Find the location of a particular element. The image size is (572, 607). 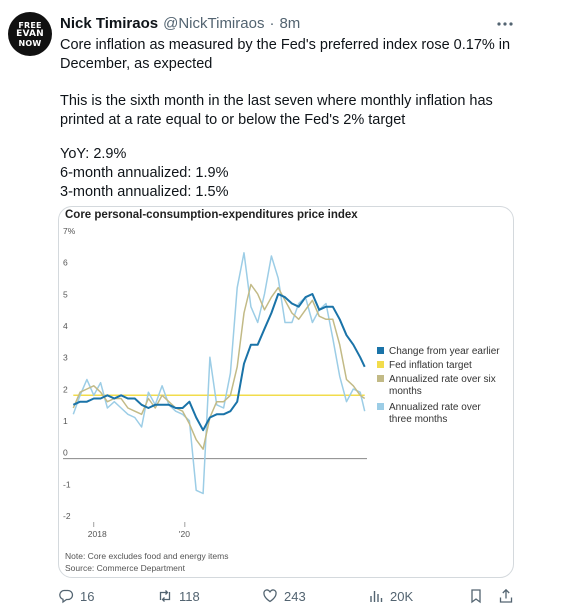

avatar: FREE EVAN NOW is located at coordinates (30, 34).